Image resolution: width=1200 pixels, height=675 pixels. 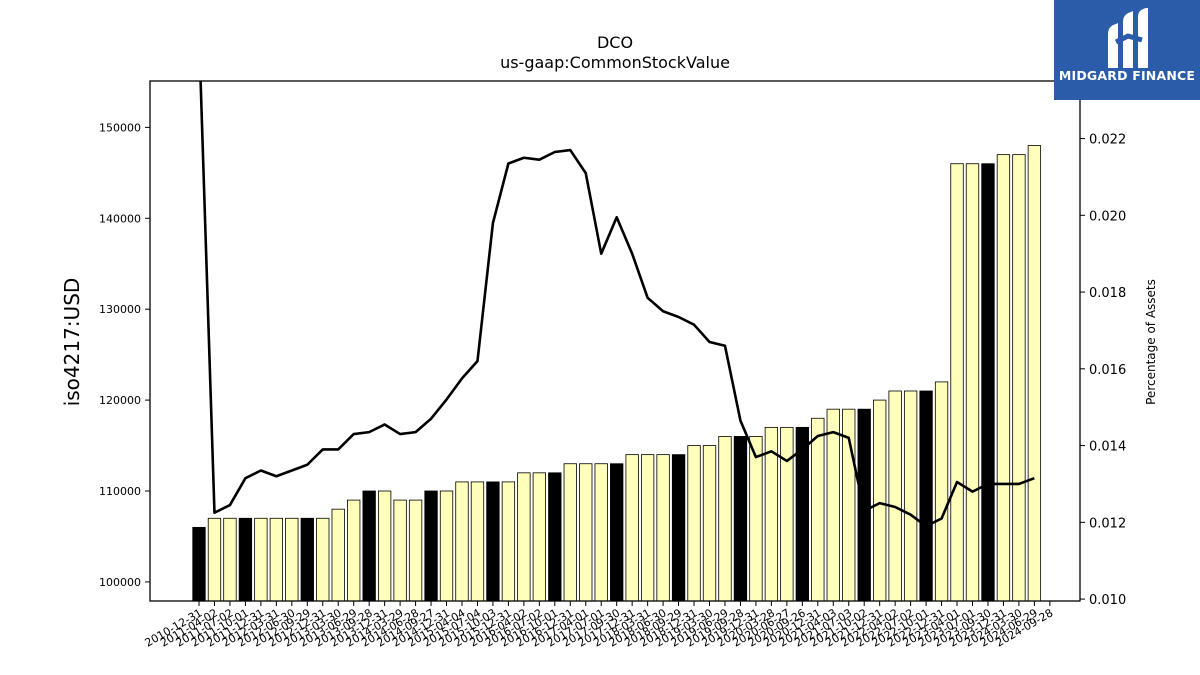 What do you see at coordinates (120, 582) in the screenshot?
I see `y-tick-label: 100000` at bounding box center [120, 582].